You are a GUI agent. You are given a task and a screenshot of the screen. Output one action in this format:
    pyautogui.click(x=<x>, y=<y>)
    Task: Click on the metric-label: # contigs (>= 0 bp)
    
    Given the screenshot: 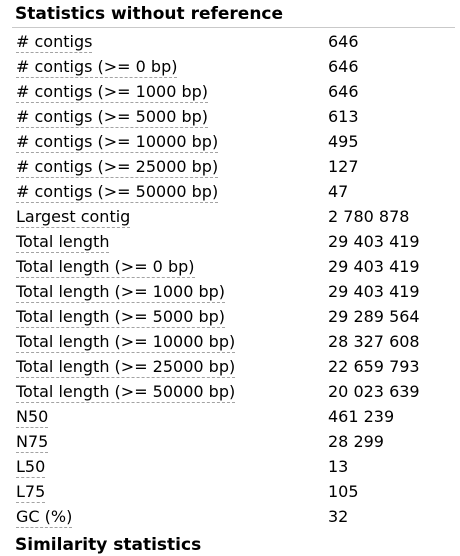 What is the action you would take?
    pyautogui.click(x=97, y=67)
    